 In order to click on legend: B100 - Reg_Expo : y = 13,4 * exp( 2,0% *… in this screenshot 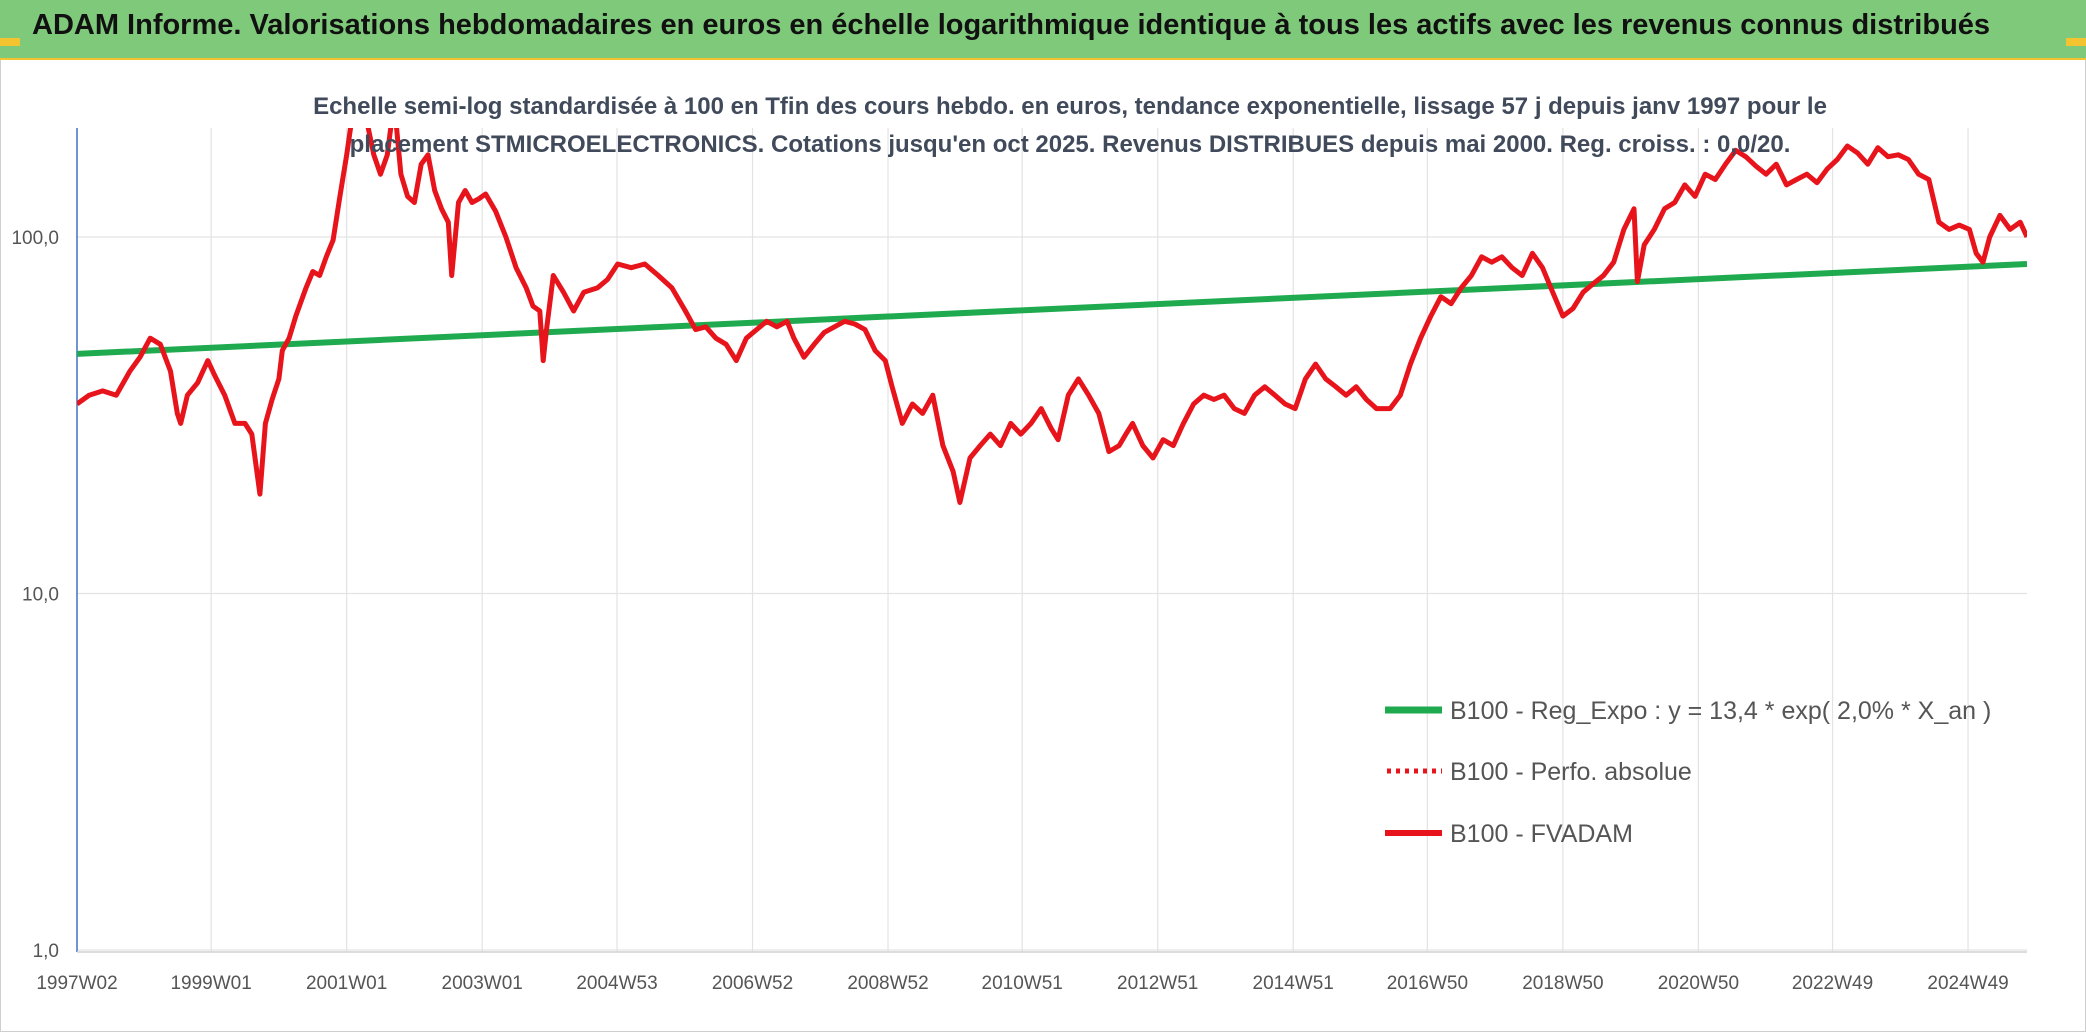, I will do `click(1688, 772)`.